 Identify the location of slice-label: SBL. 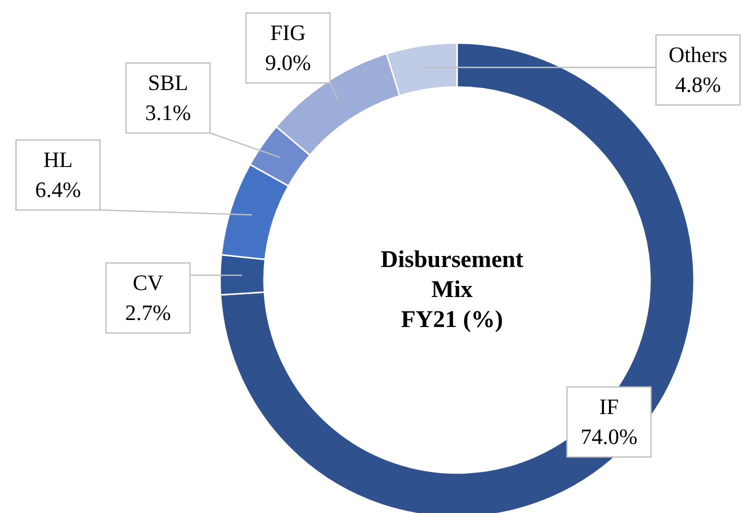
(168, 82).